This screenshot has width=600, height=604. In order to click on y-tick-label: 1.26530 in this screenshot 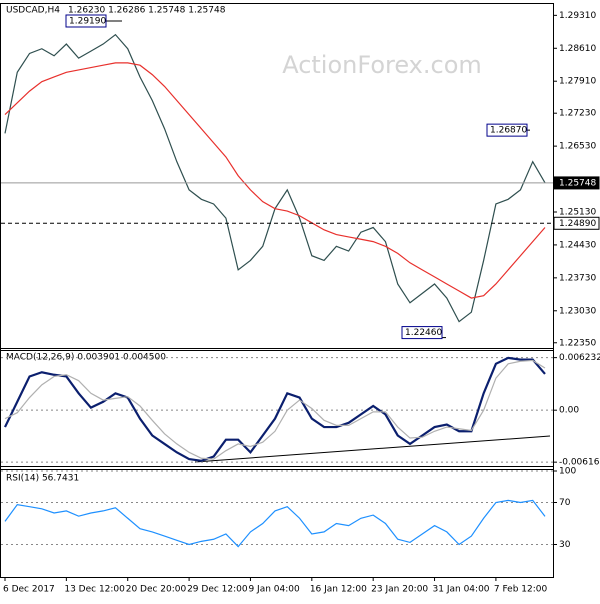, I will do `click(577, 147)`.